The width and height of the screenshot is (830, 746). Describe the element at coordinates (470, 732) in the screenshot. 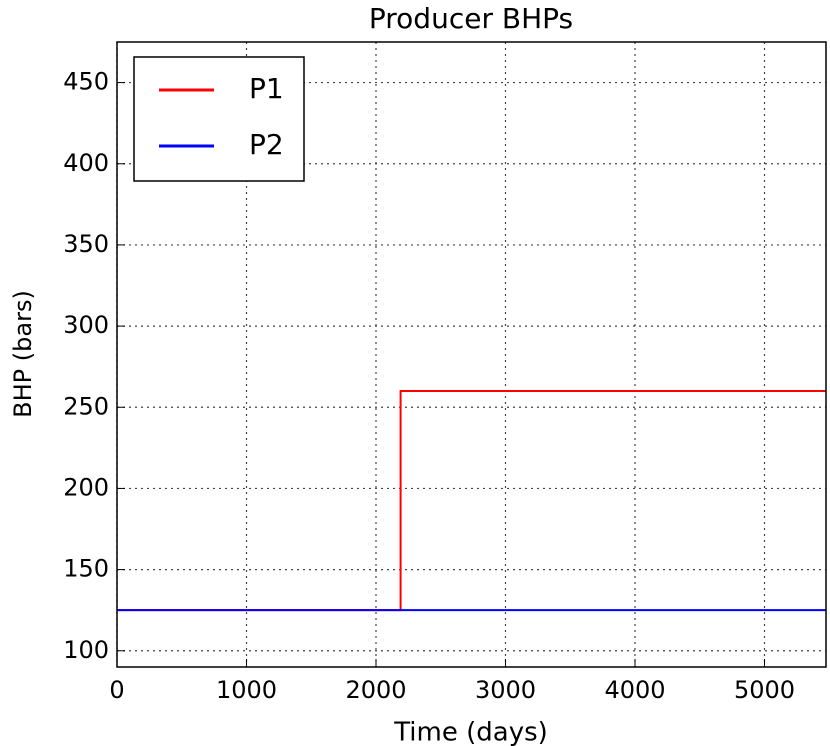

I see `x-axis-label: Time (days)` at that location.